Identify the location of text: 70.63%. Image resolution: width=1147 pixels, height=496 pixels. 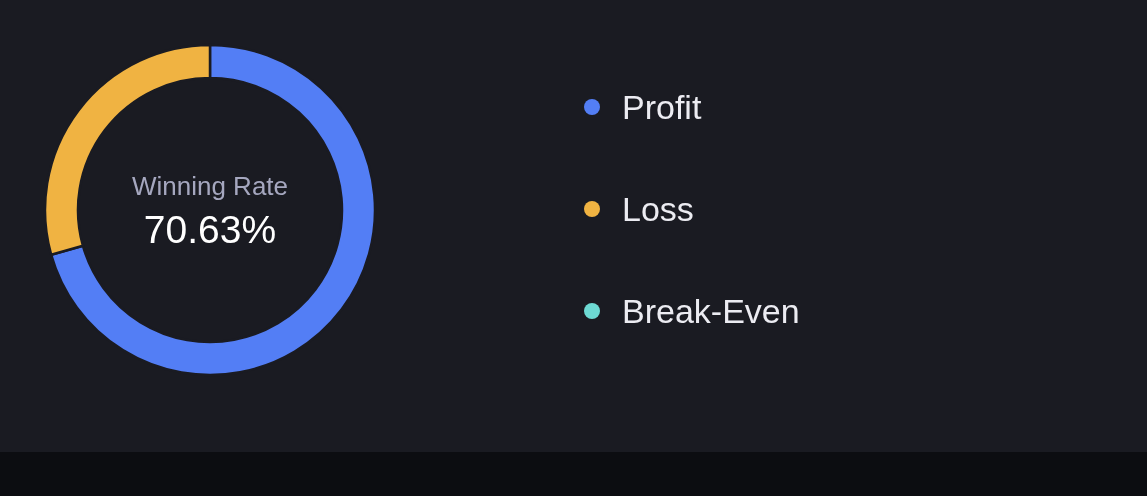
(210, 229).